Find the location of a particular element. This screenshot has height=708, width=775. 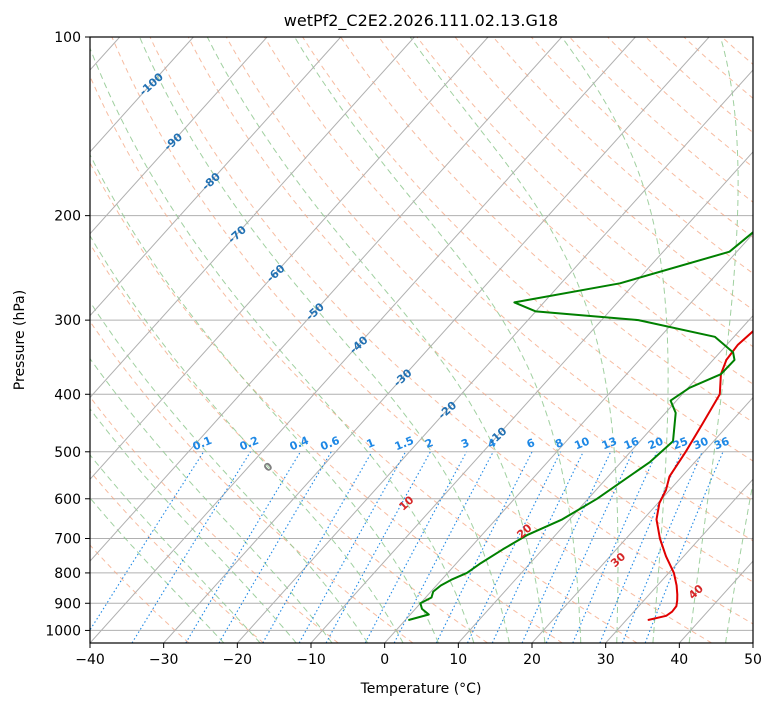

y-axis-label: Pressure (hPa) is located at coordinates (20, 340).